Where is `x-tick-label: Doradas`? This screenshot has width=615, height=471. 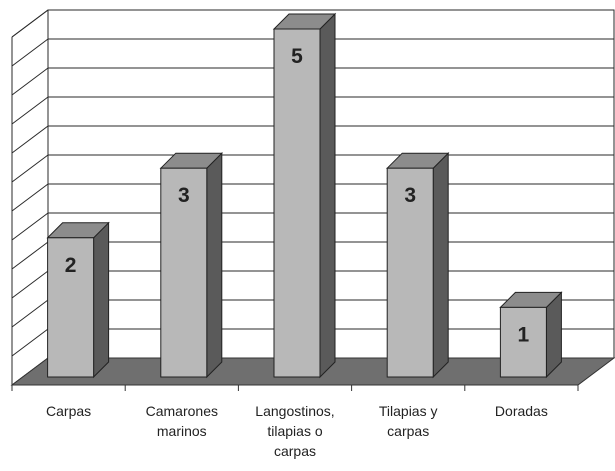
x-tick-label: Doradas is located at coordinates (521, 411).